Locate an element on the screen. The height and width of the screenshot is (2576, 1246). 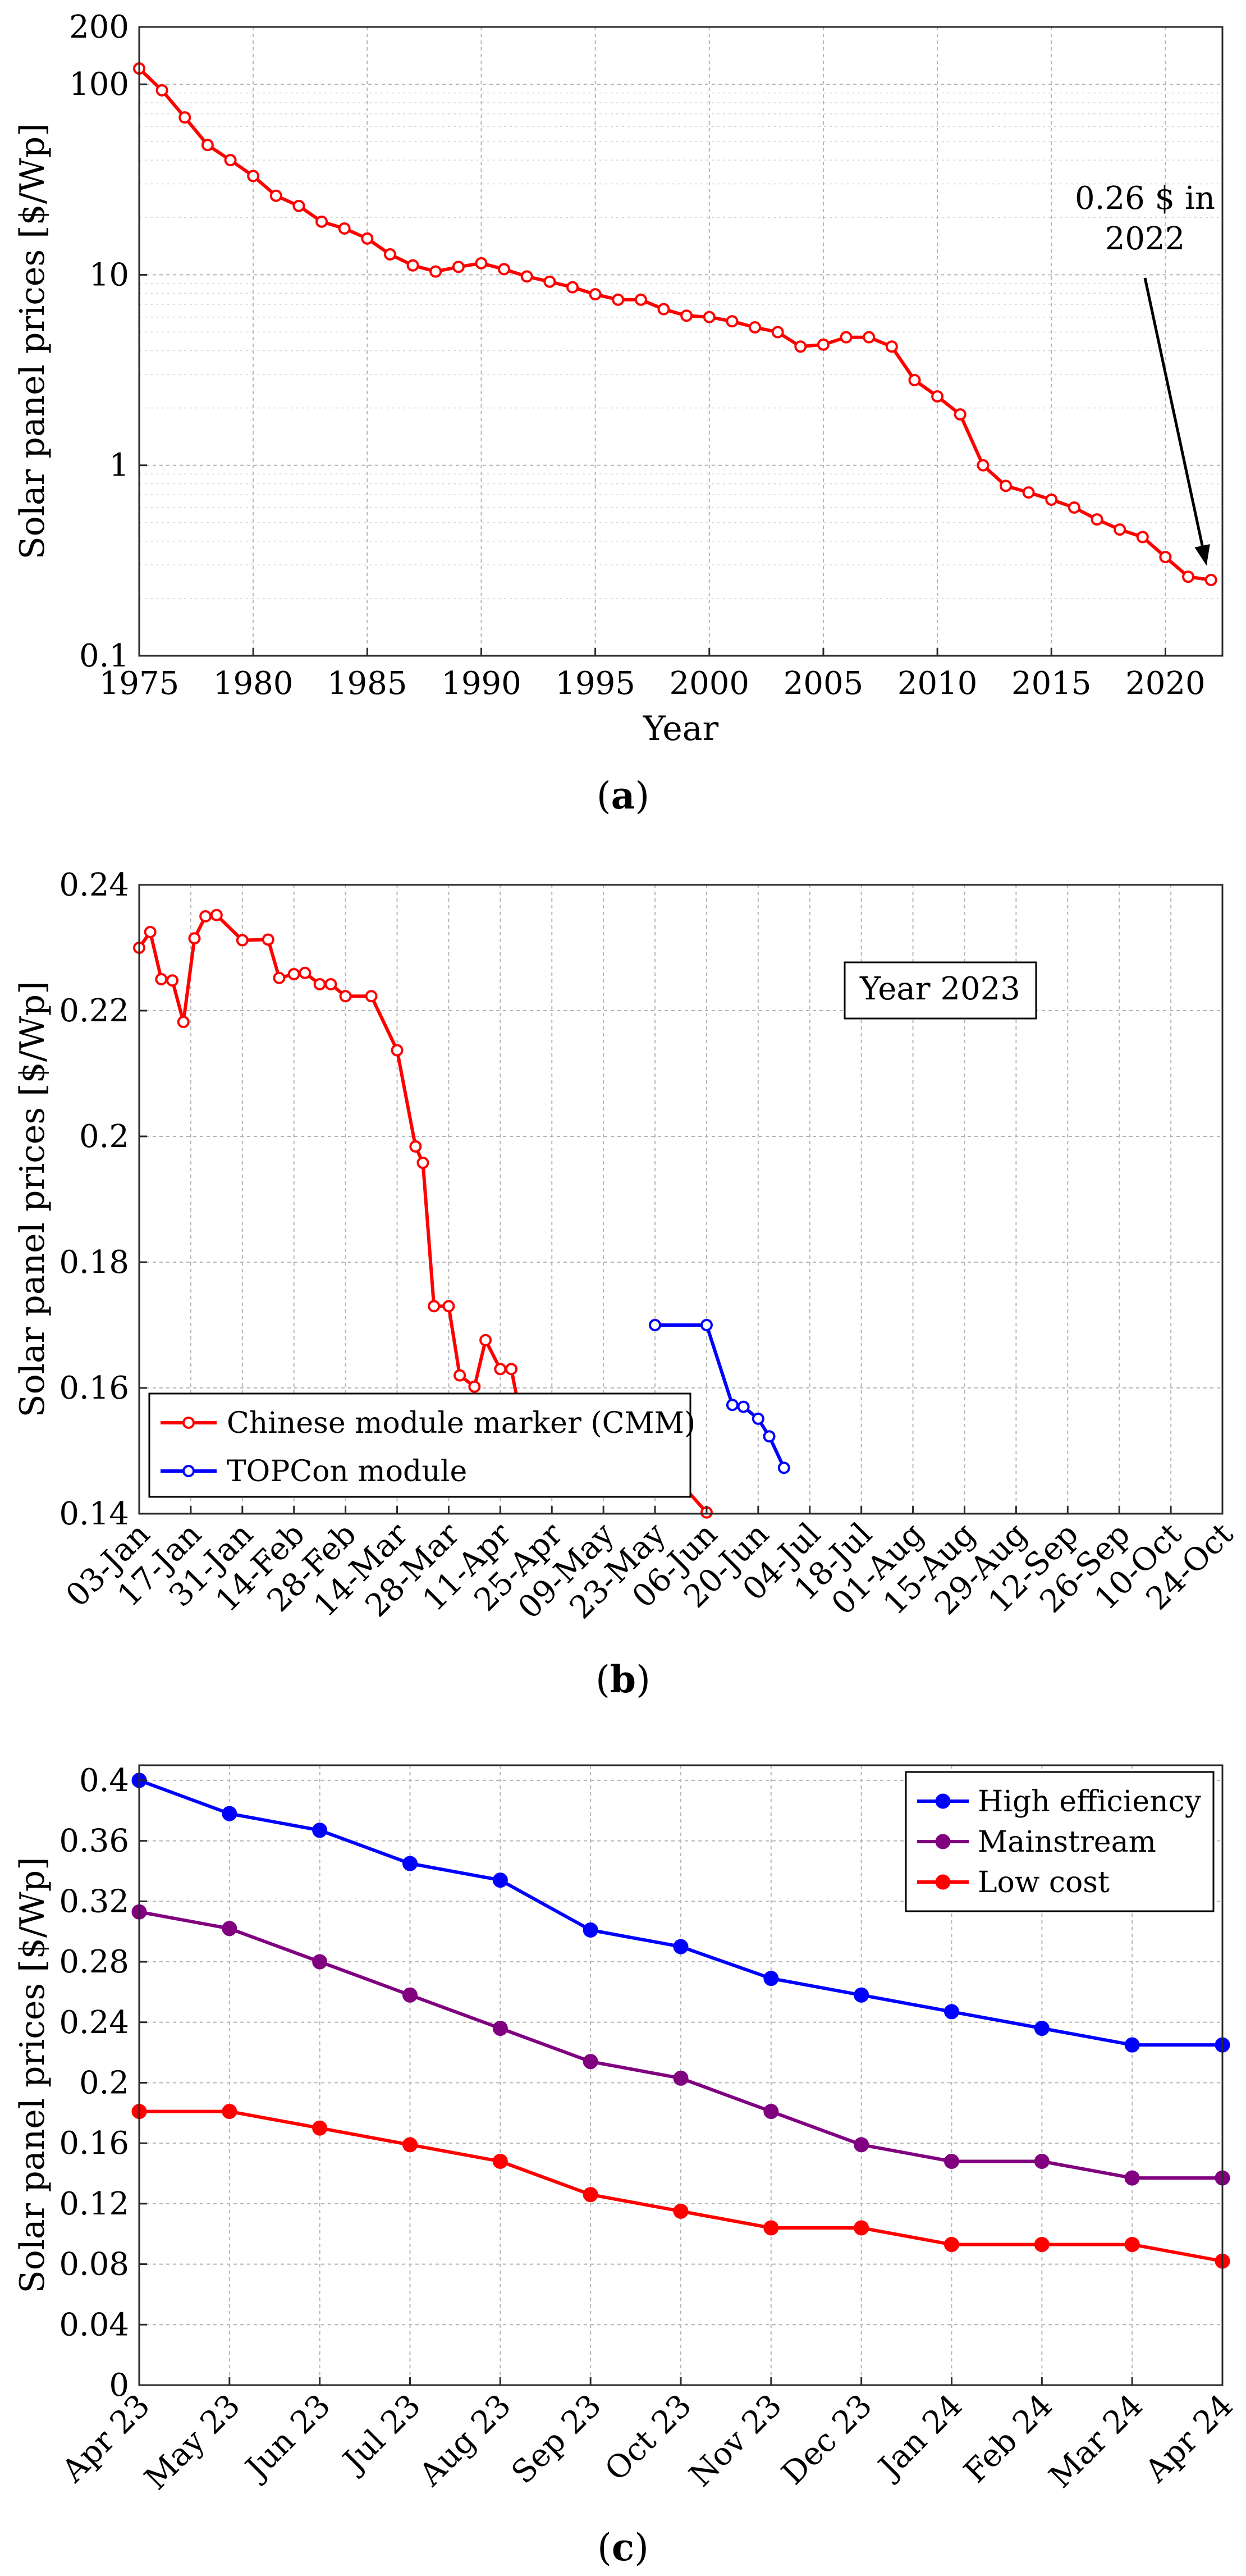
chart-c-xtick-label: Jan 24 is located at coordinates (920, 2437).